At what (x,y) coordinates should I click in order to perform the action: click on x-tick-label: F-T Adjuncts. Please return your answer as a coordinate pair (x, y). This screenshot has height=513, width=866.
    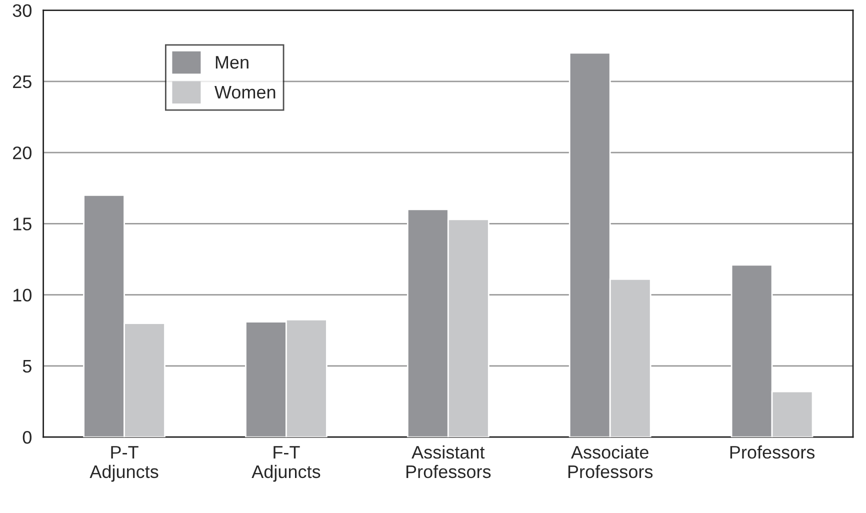
    Looking at the image, I should click on (286, 464).